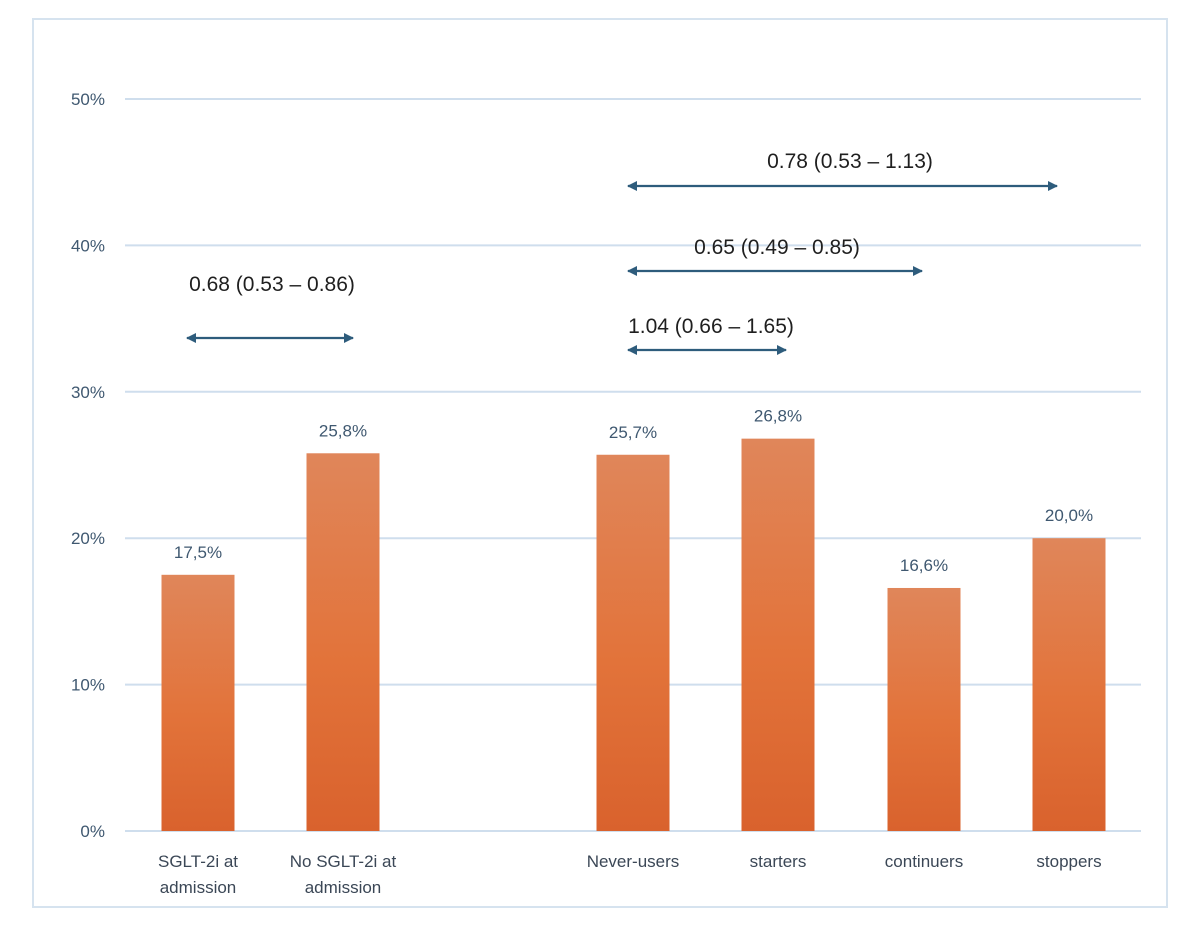 This screenshot has width=1199, height=928. Describe the element at coordinates (198, 861) in the screenshot. I see `category-label: SGLT-2i at` at that location.